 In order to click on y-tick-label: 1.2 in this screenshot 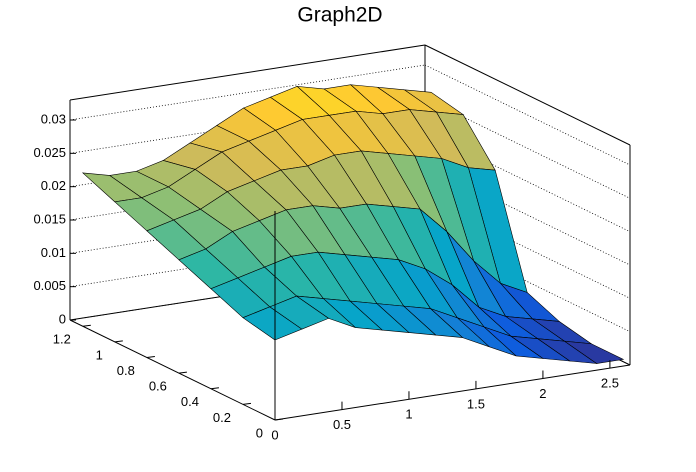, I will do `click(62, 339)`.